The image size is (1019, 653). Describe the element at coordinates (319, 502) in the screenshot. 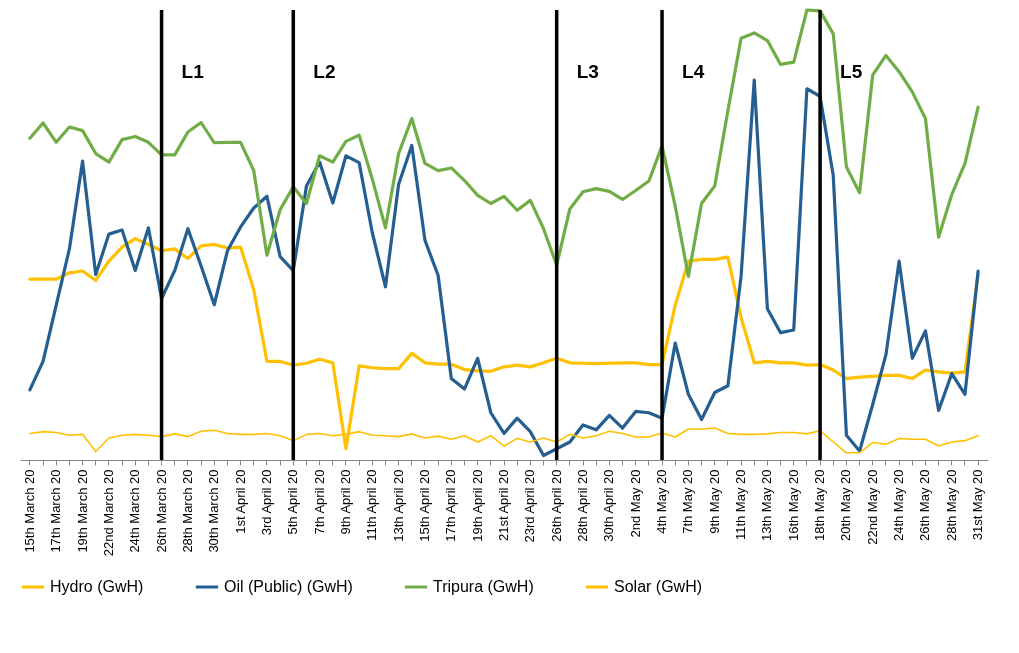

I see `x-tick-label: 7th April 20` at that location.